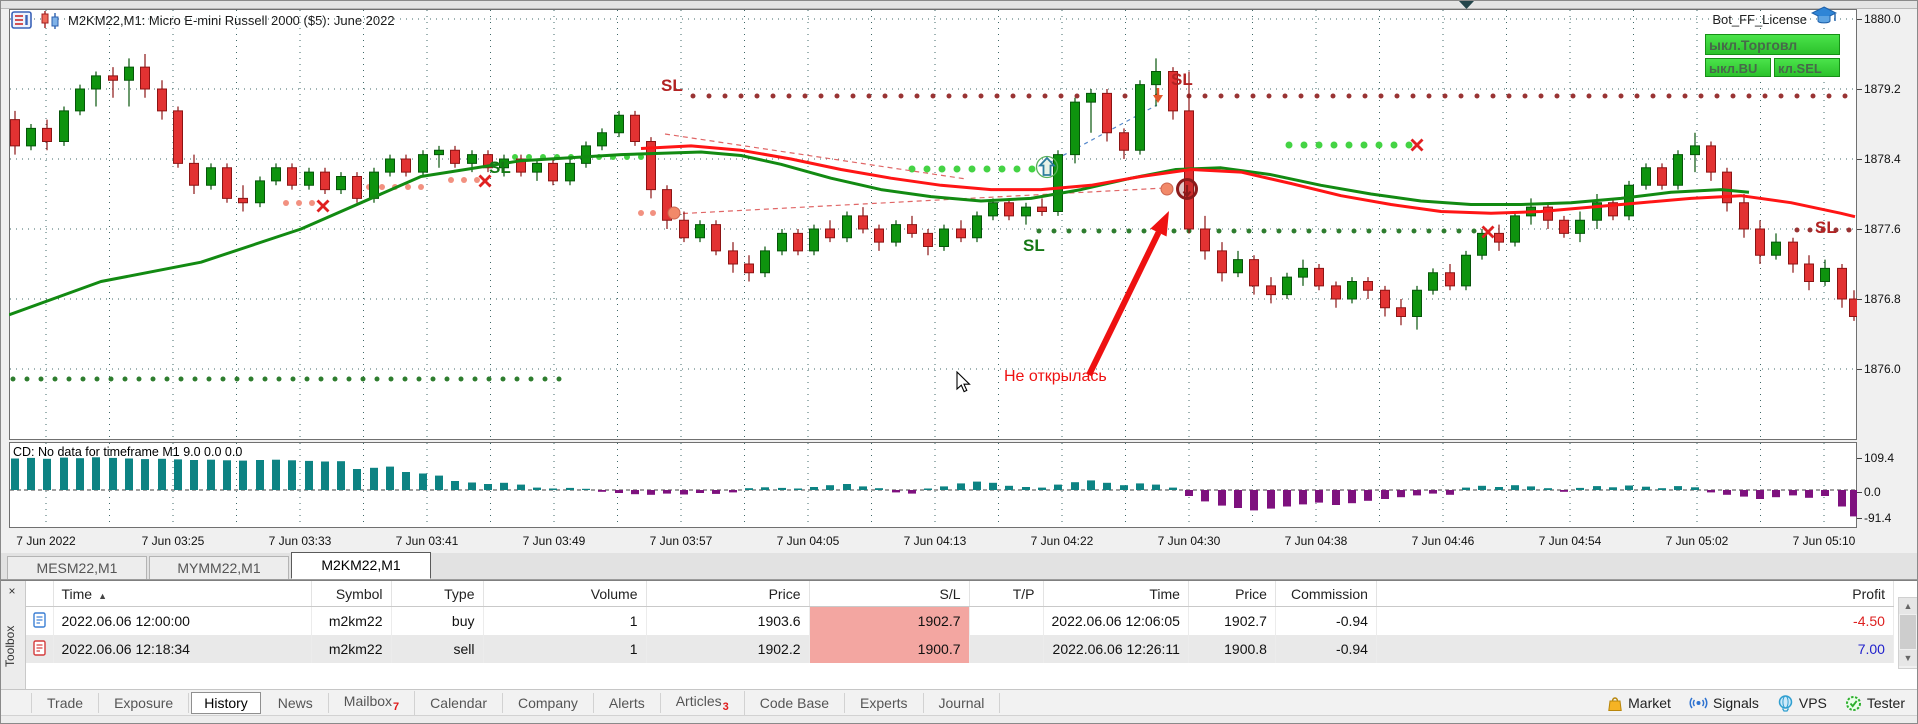  Describe the element at coordinates (1467, 5) in the screenshot. I see `scroll-position-marker-icon` at that location.